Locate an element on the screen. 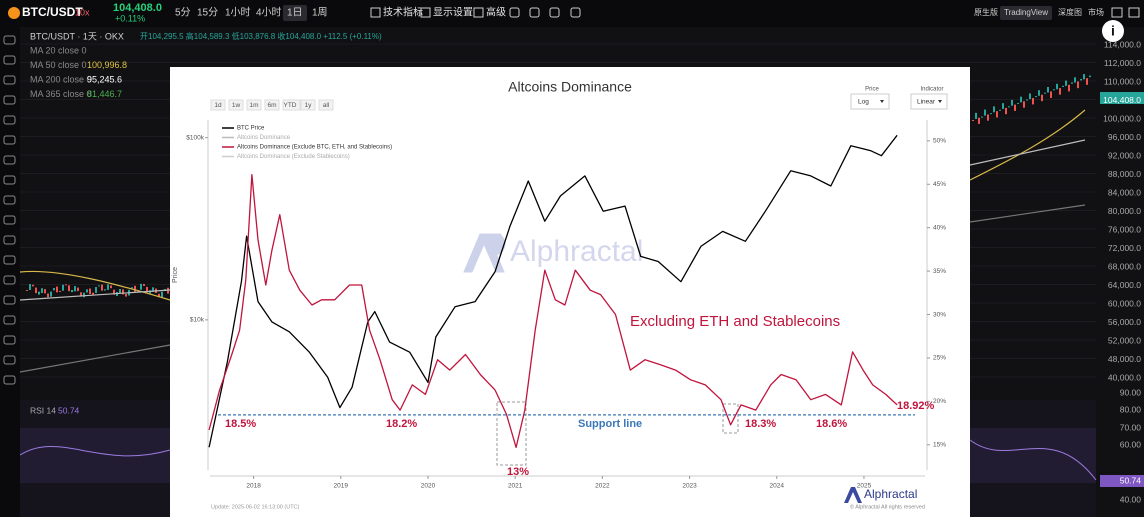  price-axis-label: 60,000.0 is located at coordinates (1124, 303).